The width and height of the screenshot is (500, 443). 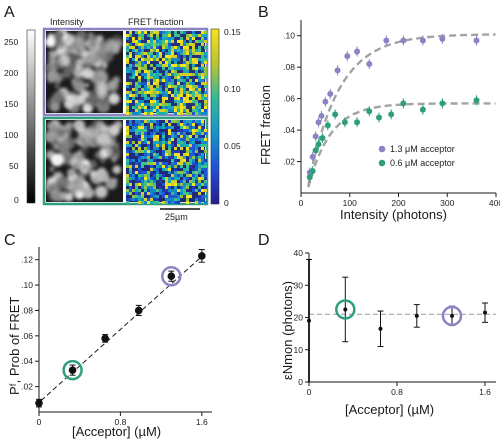 I want to click on grayscale-colorbar, so click(x=31, y=116).